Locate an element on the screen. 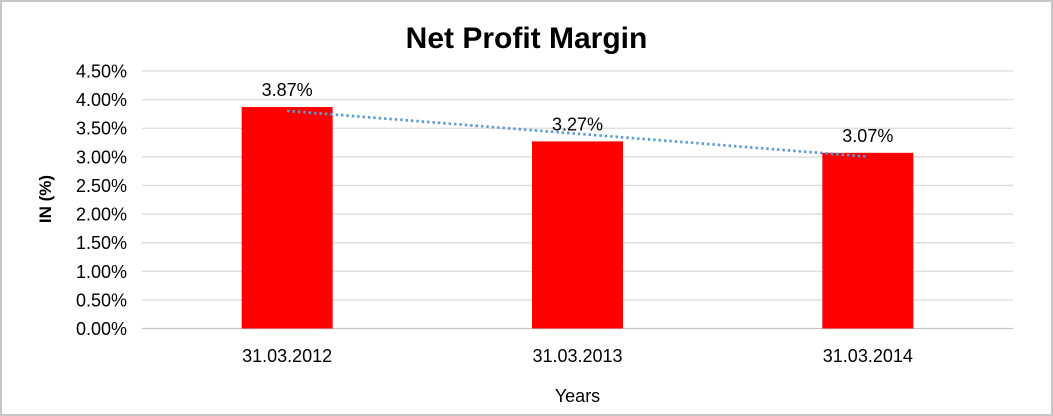 The height and width of the screenshot is (416, 1053). bar-data-label: 3.07% is located at coordinates (867, 136).